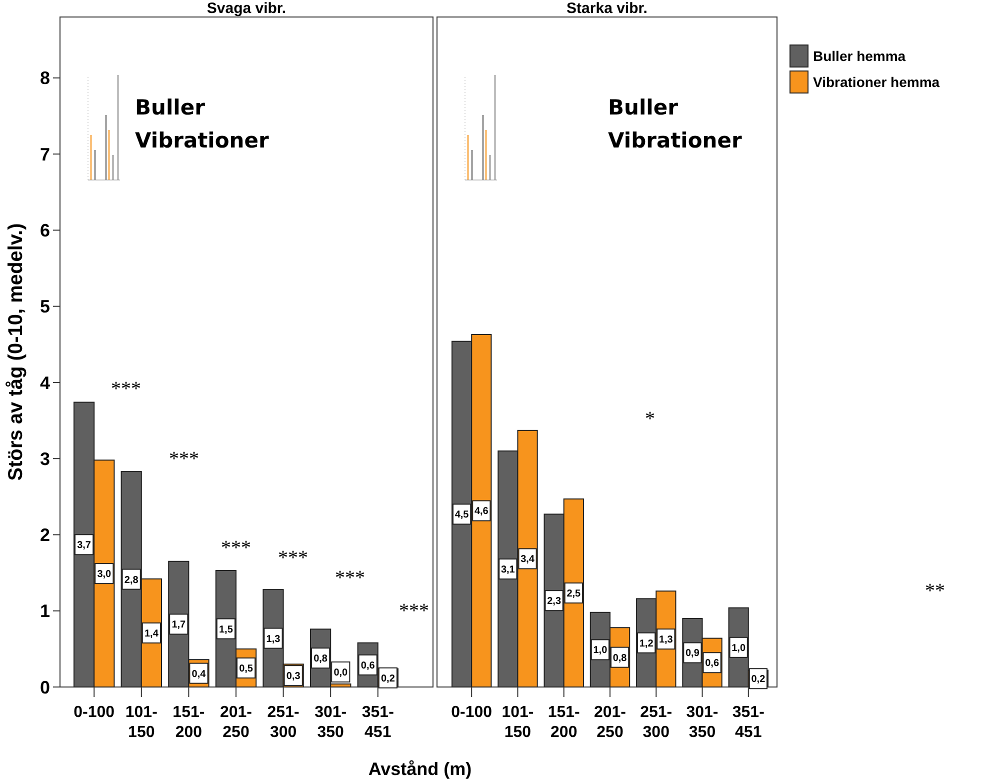 The height and width of the screenshot is (780, 985). Describe the element at coordinates (293, 676) in the screenshot. I see `data-label: 0,3` at that location.